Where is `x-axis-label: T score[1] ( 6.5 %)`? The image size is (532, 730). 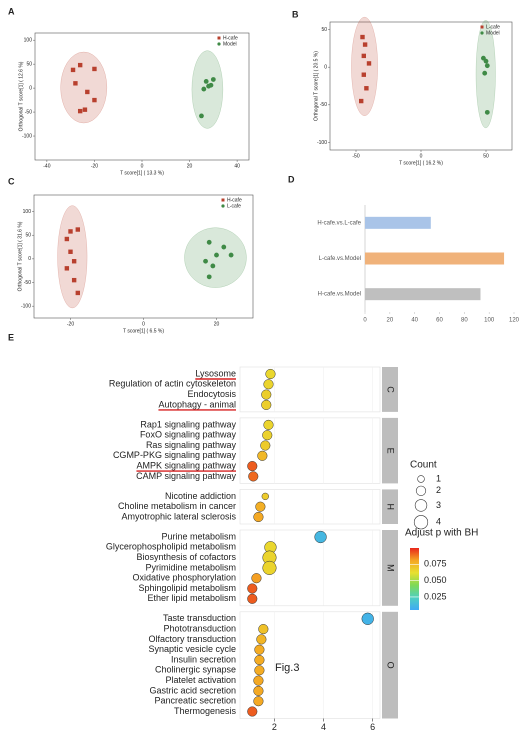 x-axis-label: T score[1] ( 6.5 %) is located at coordinates (143, 331).